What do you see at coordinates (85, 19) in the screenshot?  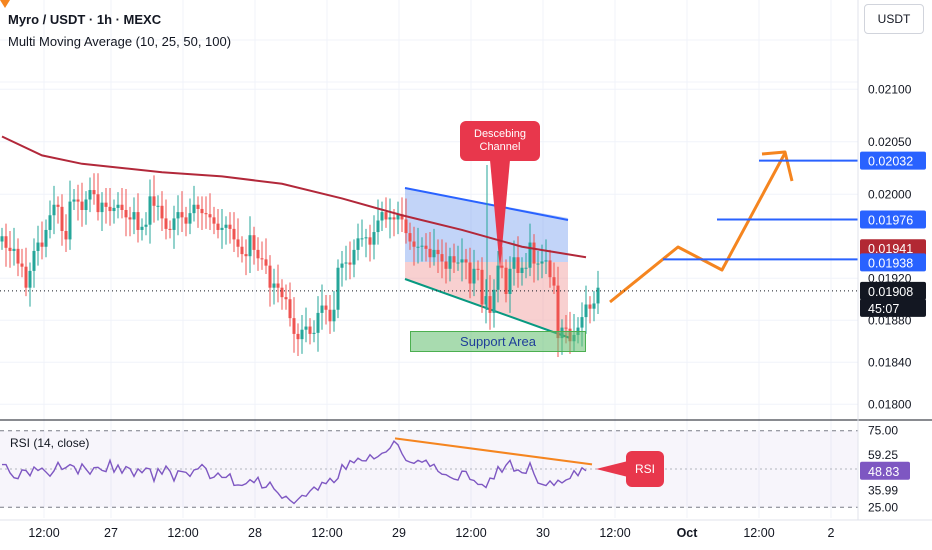 I see `chart-title: Myro / USDT · 1h · MEXC` at bounding box center [85, 19].